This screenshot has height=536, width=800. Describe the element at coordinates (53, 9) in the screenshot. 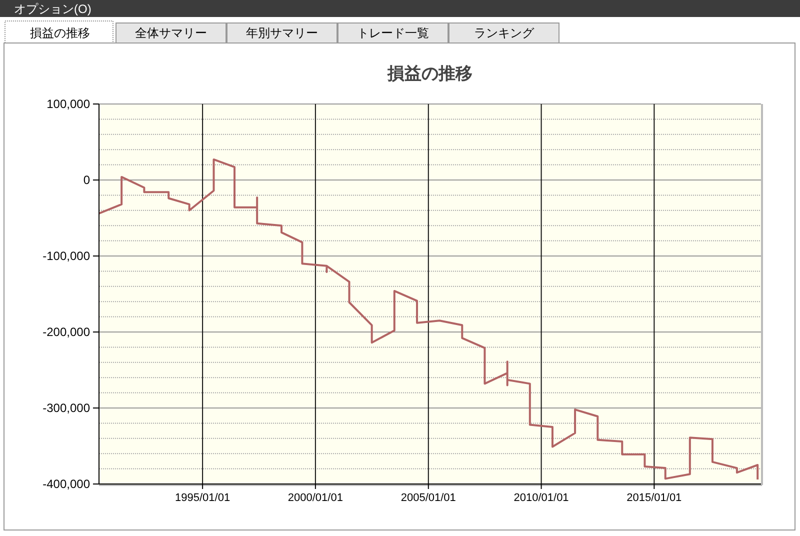

I see `text: オプション(O)` at that location.